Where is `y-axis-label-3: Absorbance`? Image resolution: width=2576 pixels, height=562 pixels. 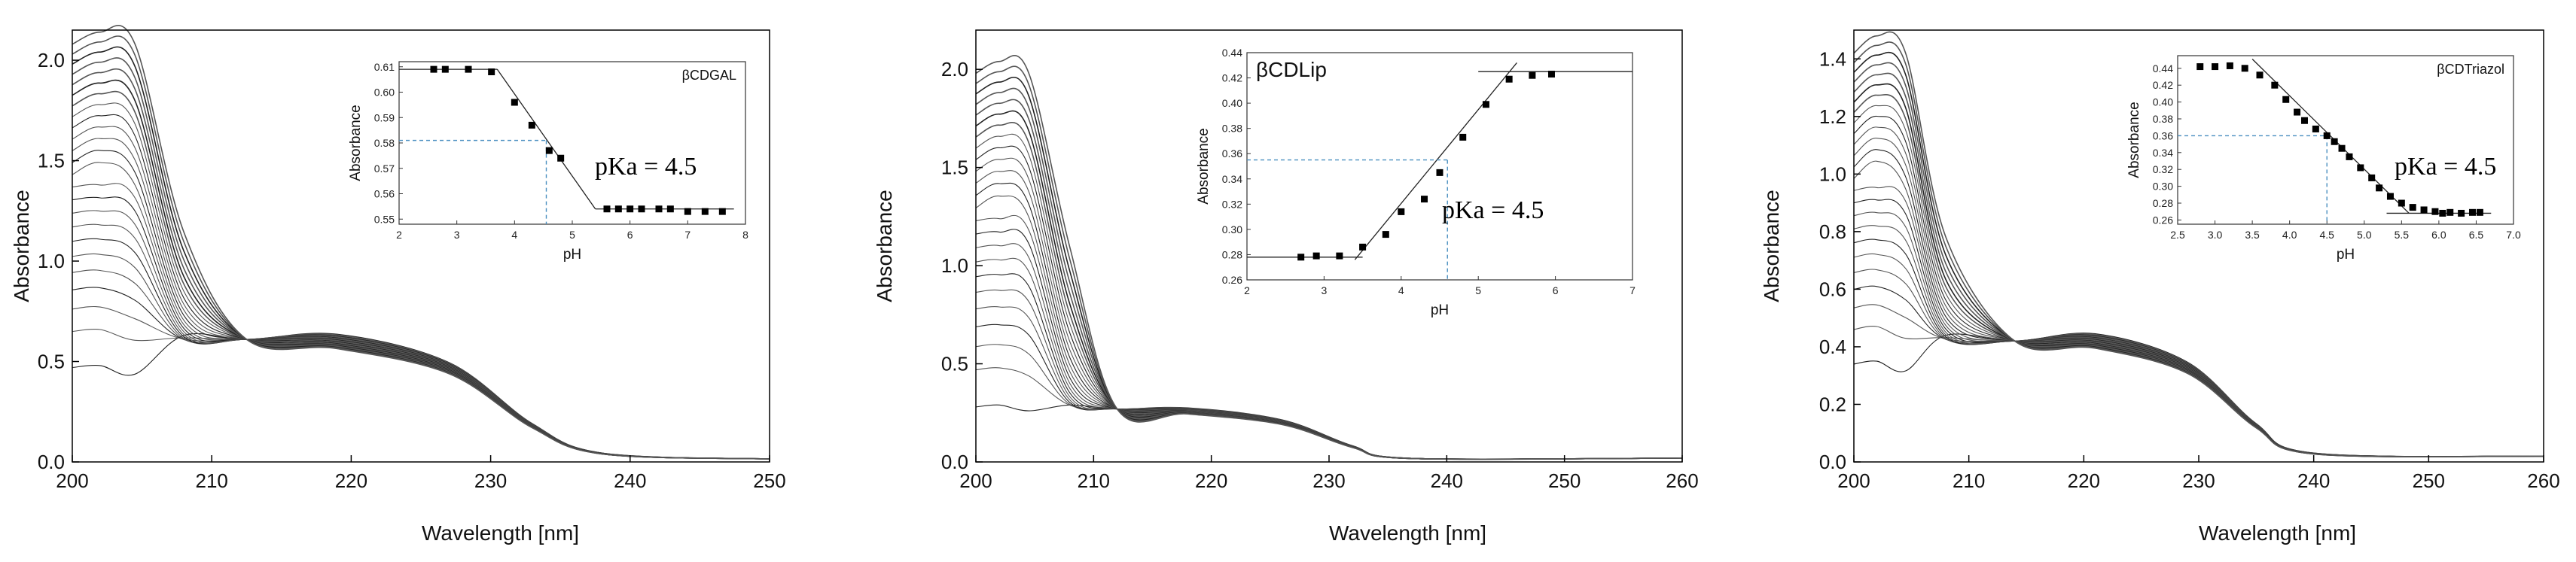
y-axis-label-3: Absorbance is located at coordinates (1771, 246).